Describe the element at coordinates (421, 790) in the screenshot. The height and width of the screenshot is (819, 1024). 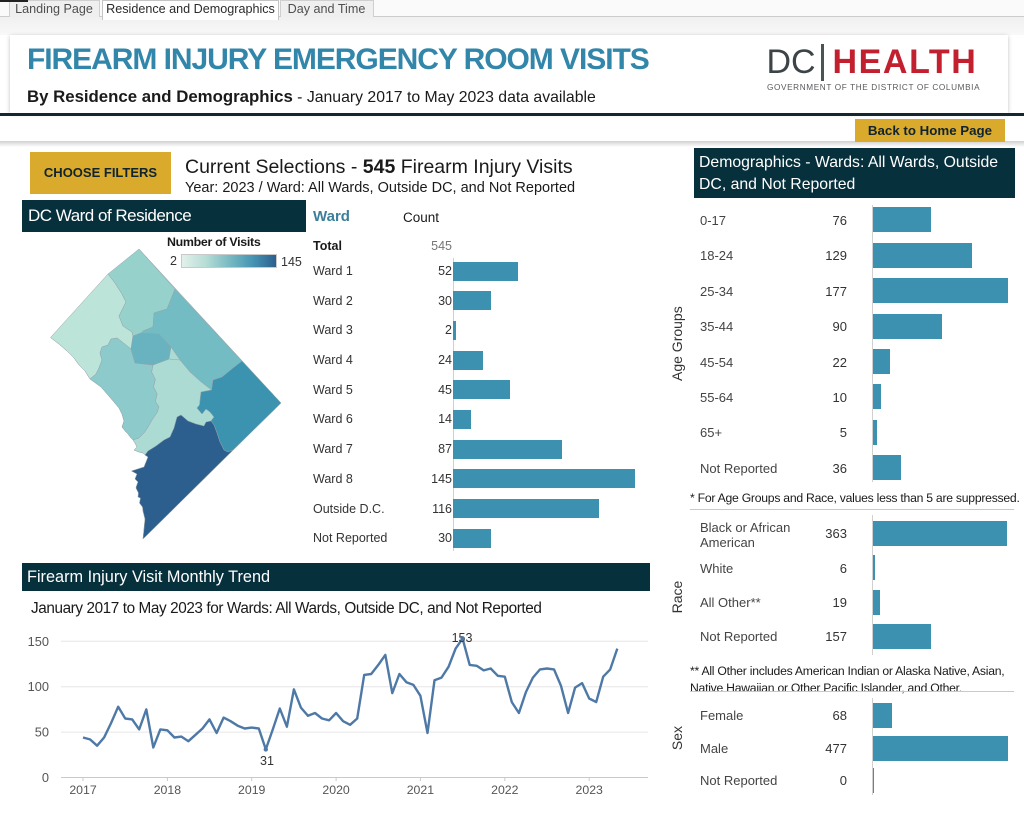
I see `svg-text: 2021` at that location.